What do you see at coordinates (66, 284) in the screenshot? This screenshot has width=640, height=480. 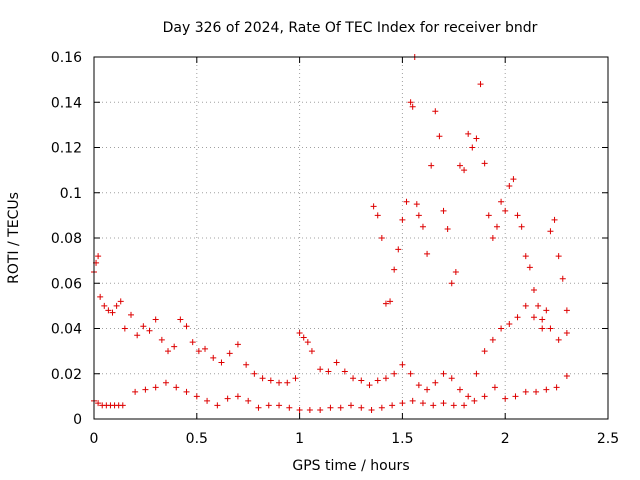 I see `y-tick-label: 0.06` at bounding box center [66, 284].